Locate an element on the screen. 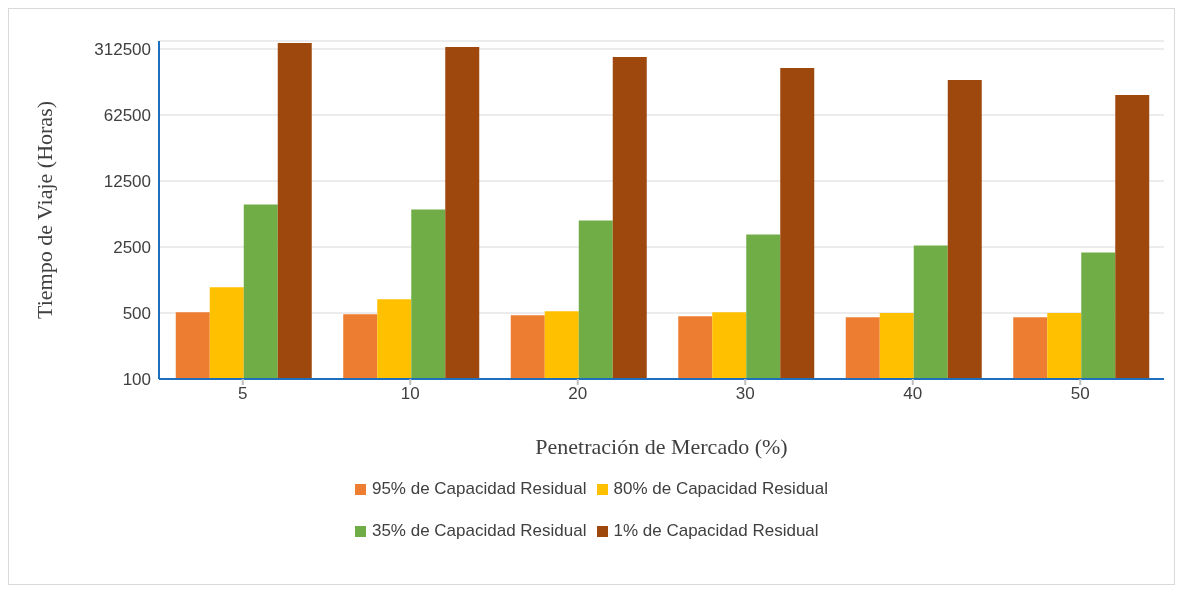  x-tick-label: 10 is located at coordinates (410, 394).